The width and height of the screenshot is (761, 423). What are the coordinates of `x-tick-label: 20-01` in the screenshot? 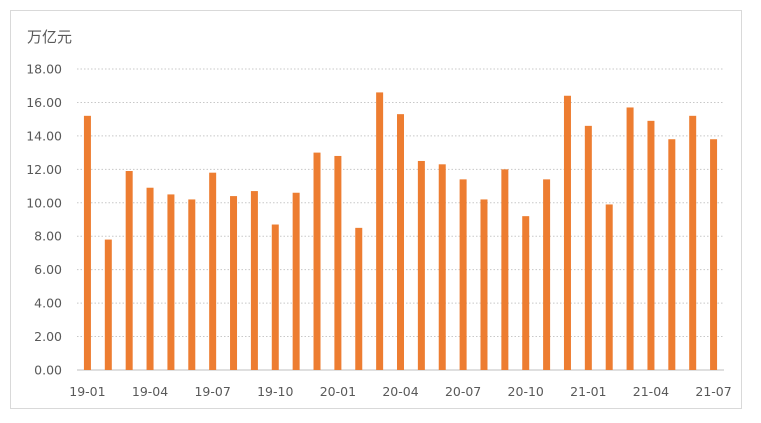 It's located at (338, 391).